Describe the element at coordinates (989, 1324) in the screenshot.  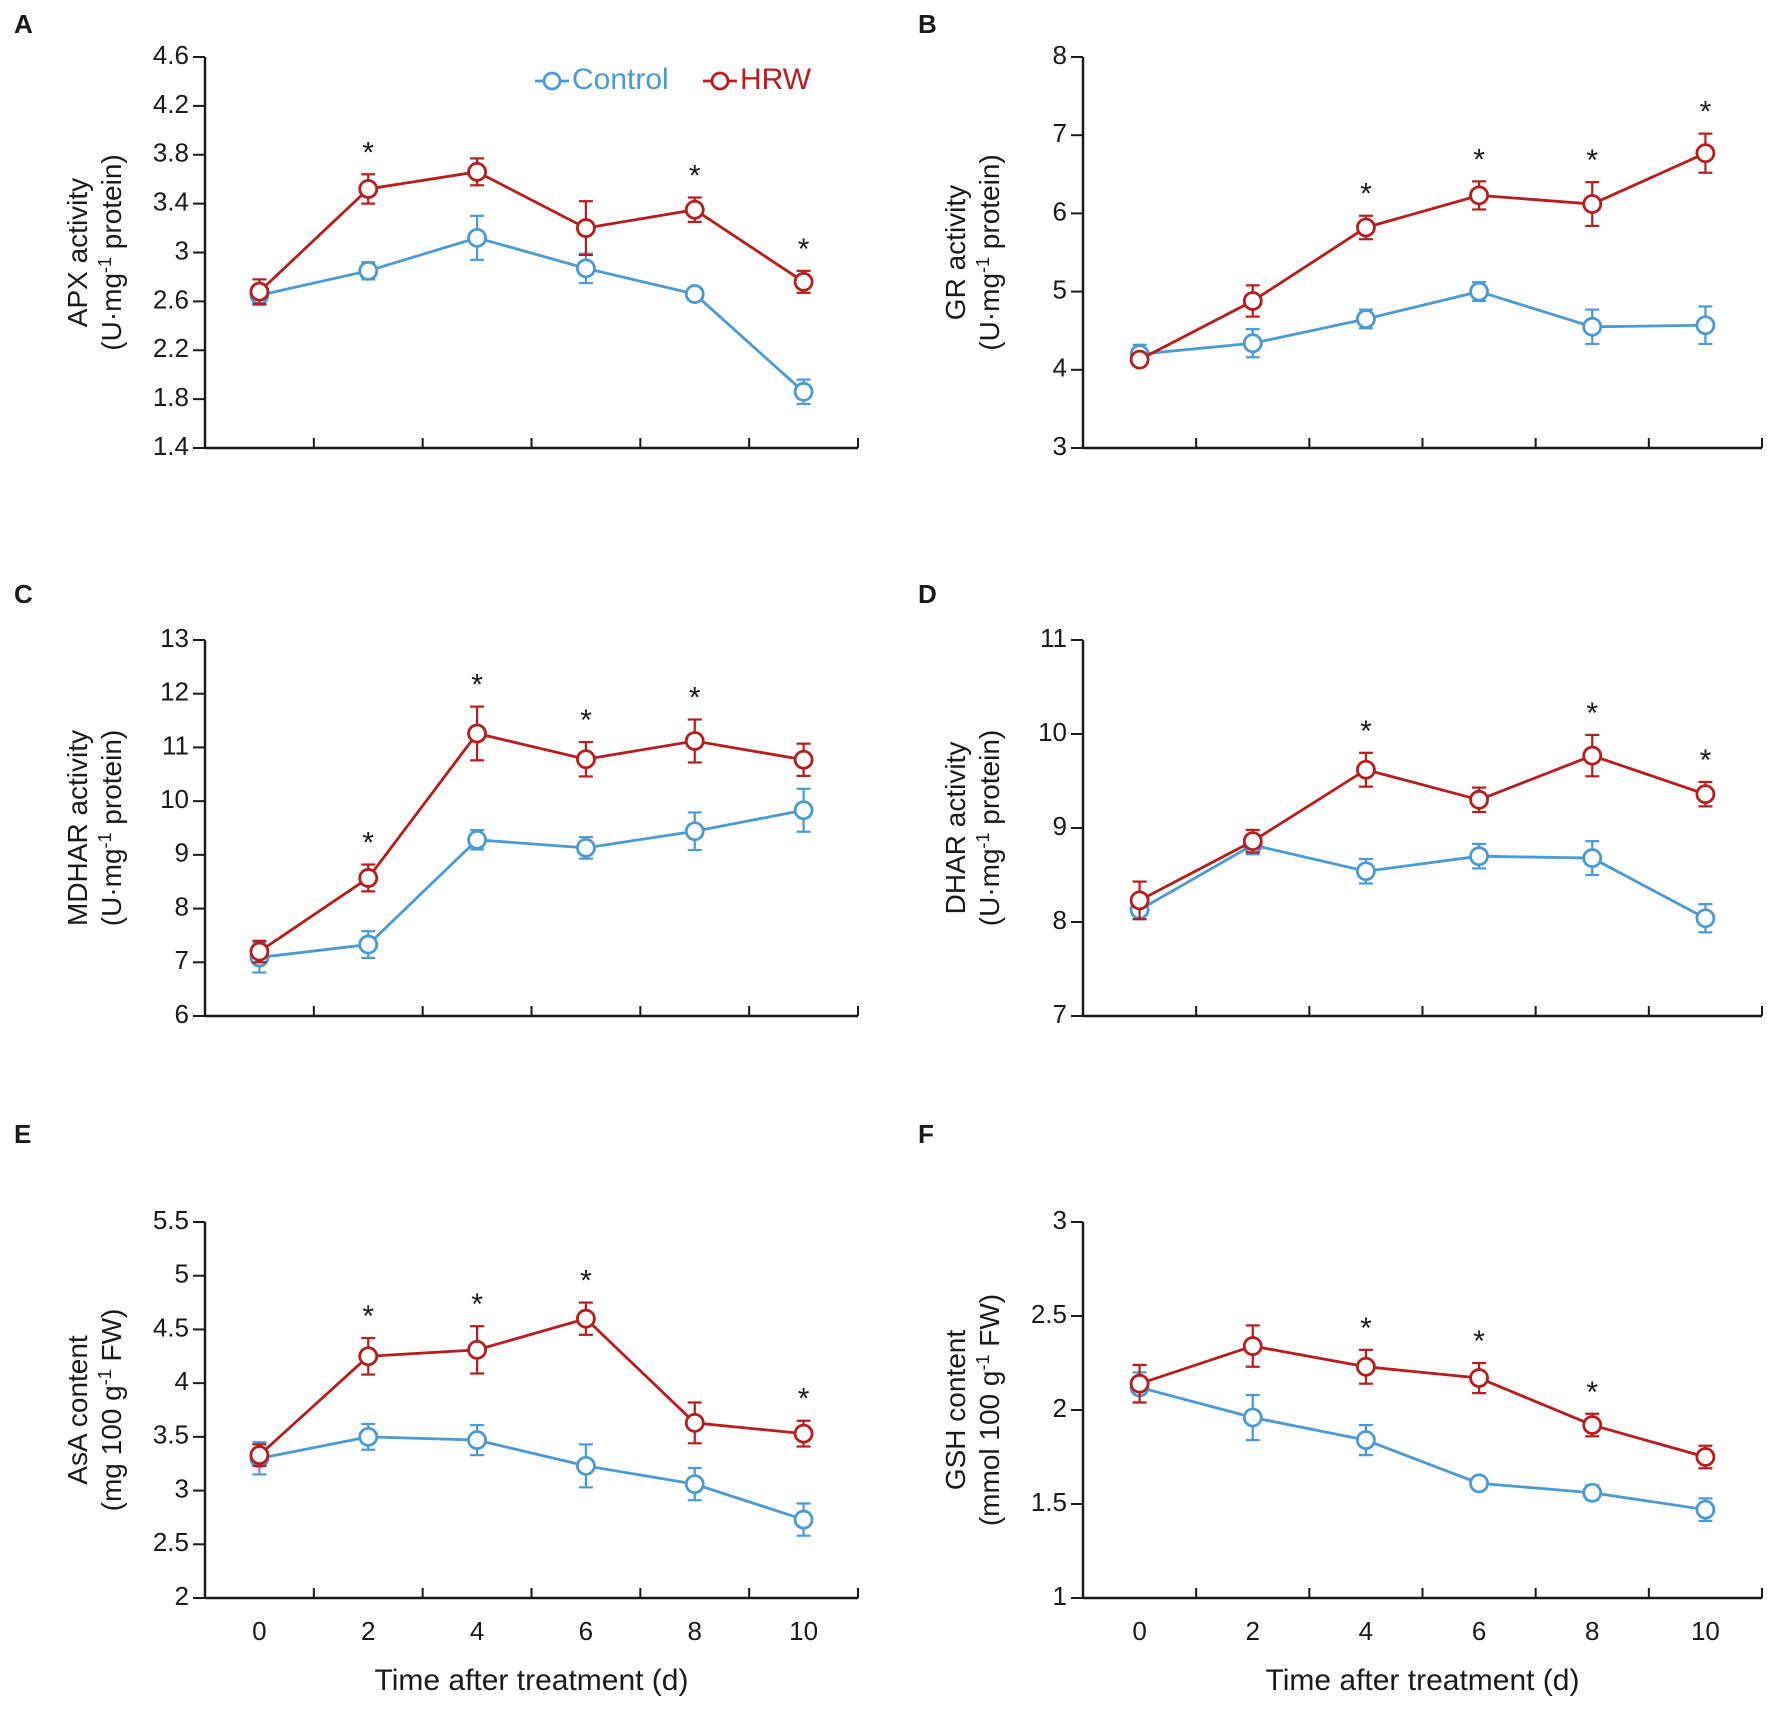
I see `y-axis-unit-post: FW)` at that location.